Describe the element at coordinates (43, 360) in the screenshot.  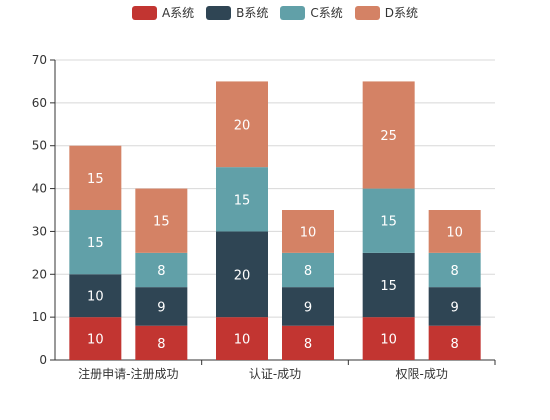
I see `y-tick-label: 0` at that location.